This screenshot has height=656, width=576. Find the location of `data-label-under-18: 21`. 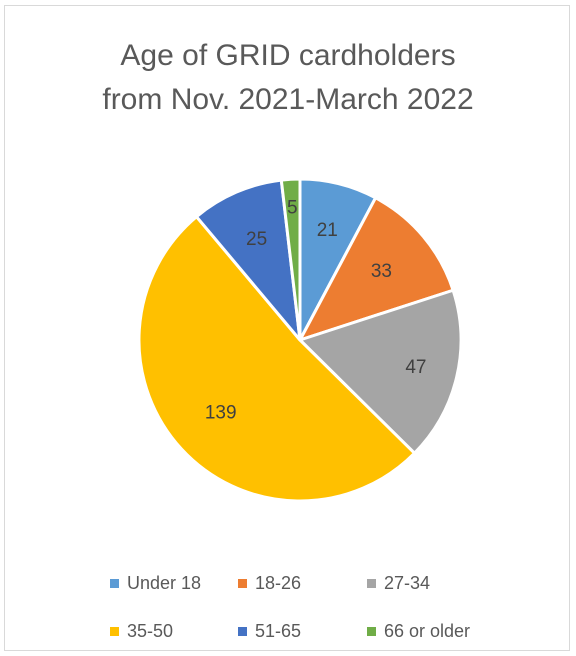

data-label-under-18: 21 is located at coordinates (327, 230).